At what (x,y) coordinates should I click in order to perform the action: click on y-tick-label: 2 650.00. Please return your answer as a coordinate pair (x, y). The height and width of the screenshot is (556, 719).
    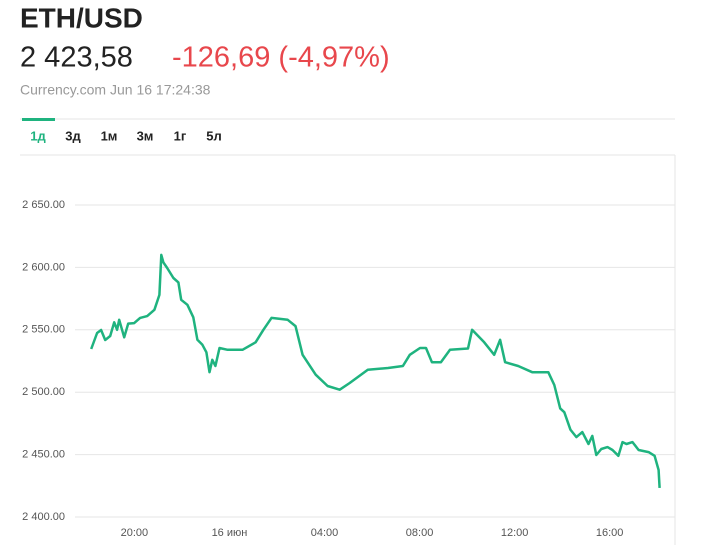
    Looking at the image, I should click on (43, 205).